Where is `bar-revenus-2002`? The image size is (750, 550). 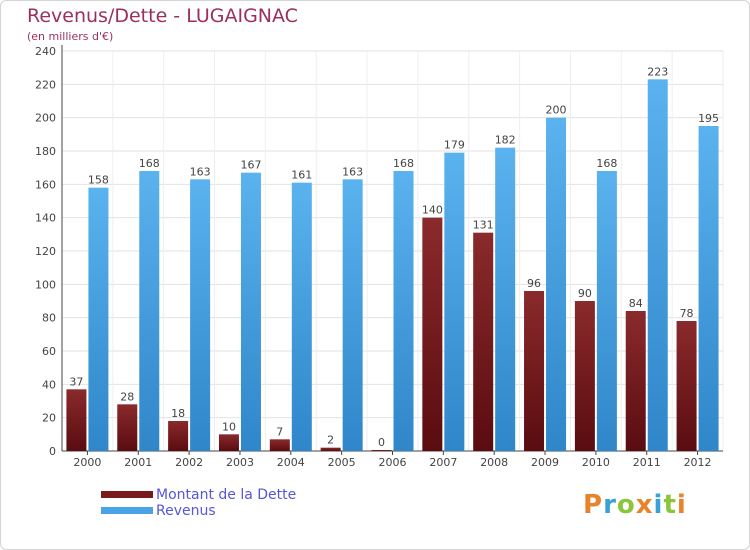
bar-revenus-2002 is located at coordinates (200, 315).